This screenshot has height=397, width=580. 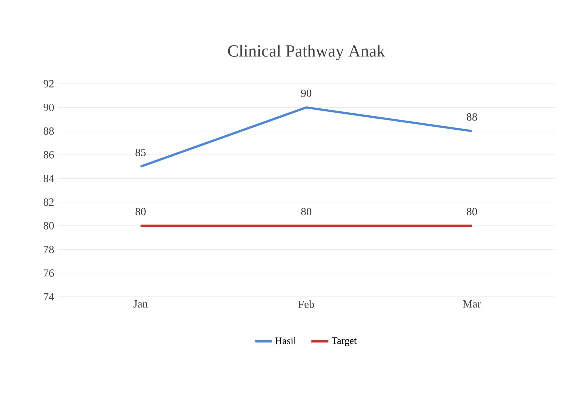 I want to click on x-tick-label: Mar, so click(x=472, y=304).